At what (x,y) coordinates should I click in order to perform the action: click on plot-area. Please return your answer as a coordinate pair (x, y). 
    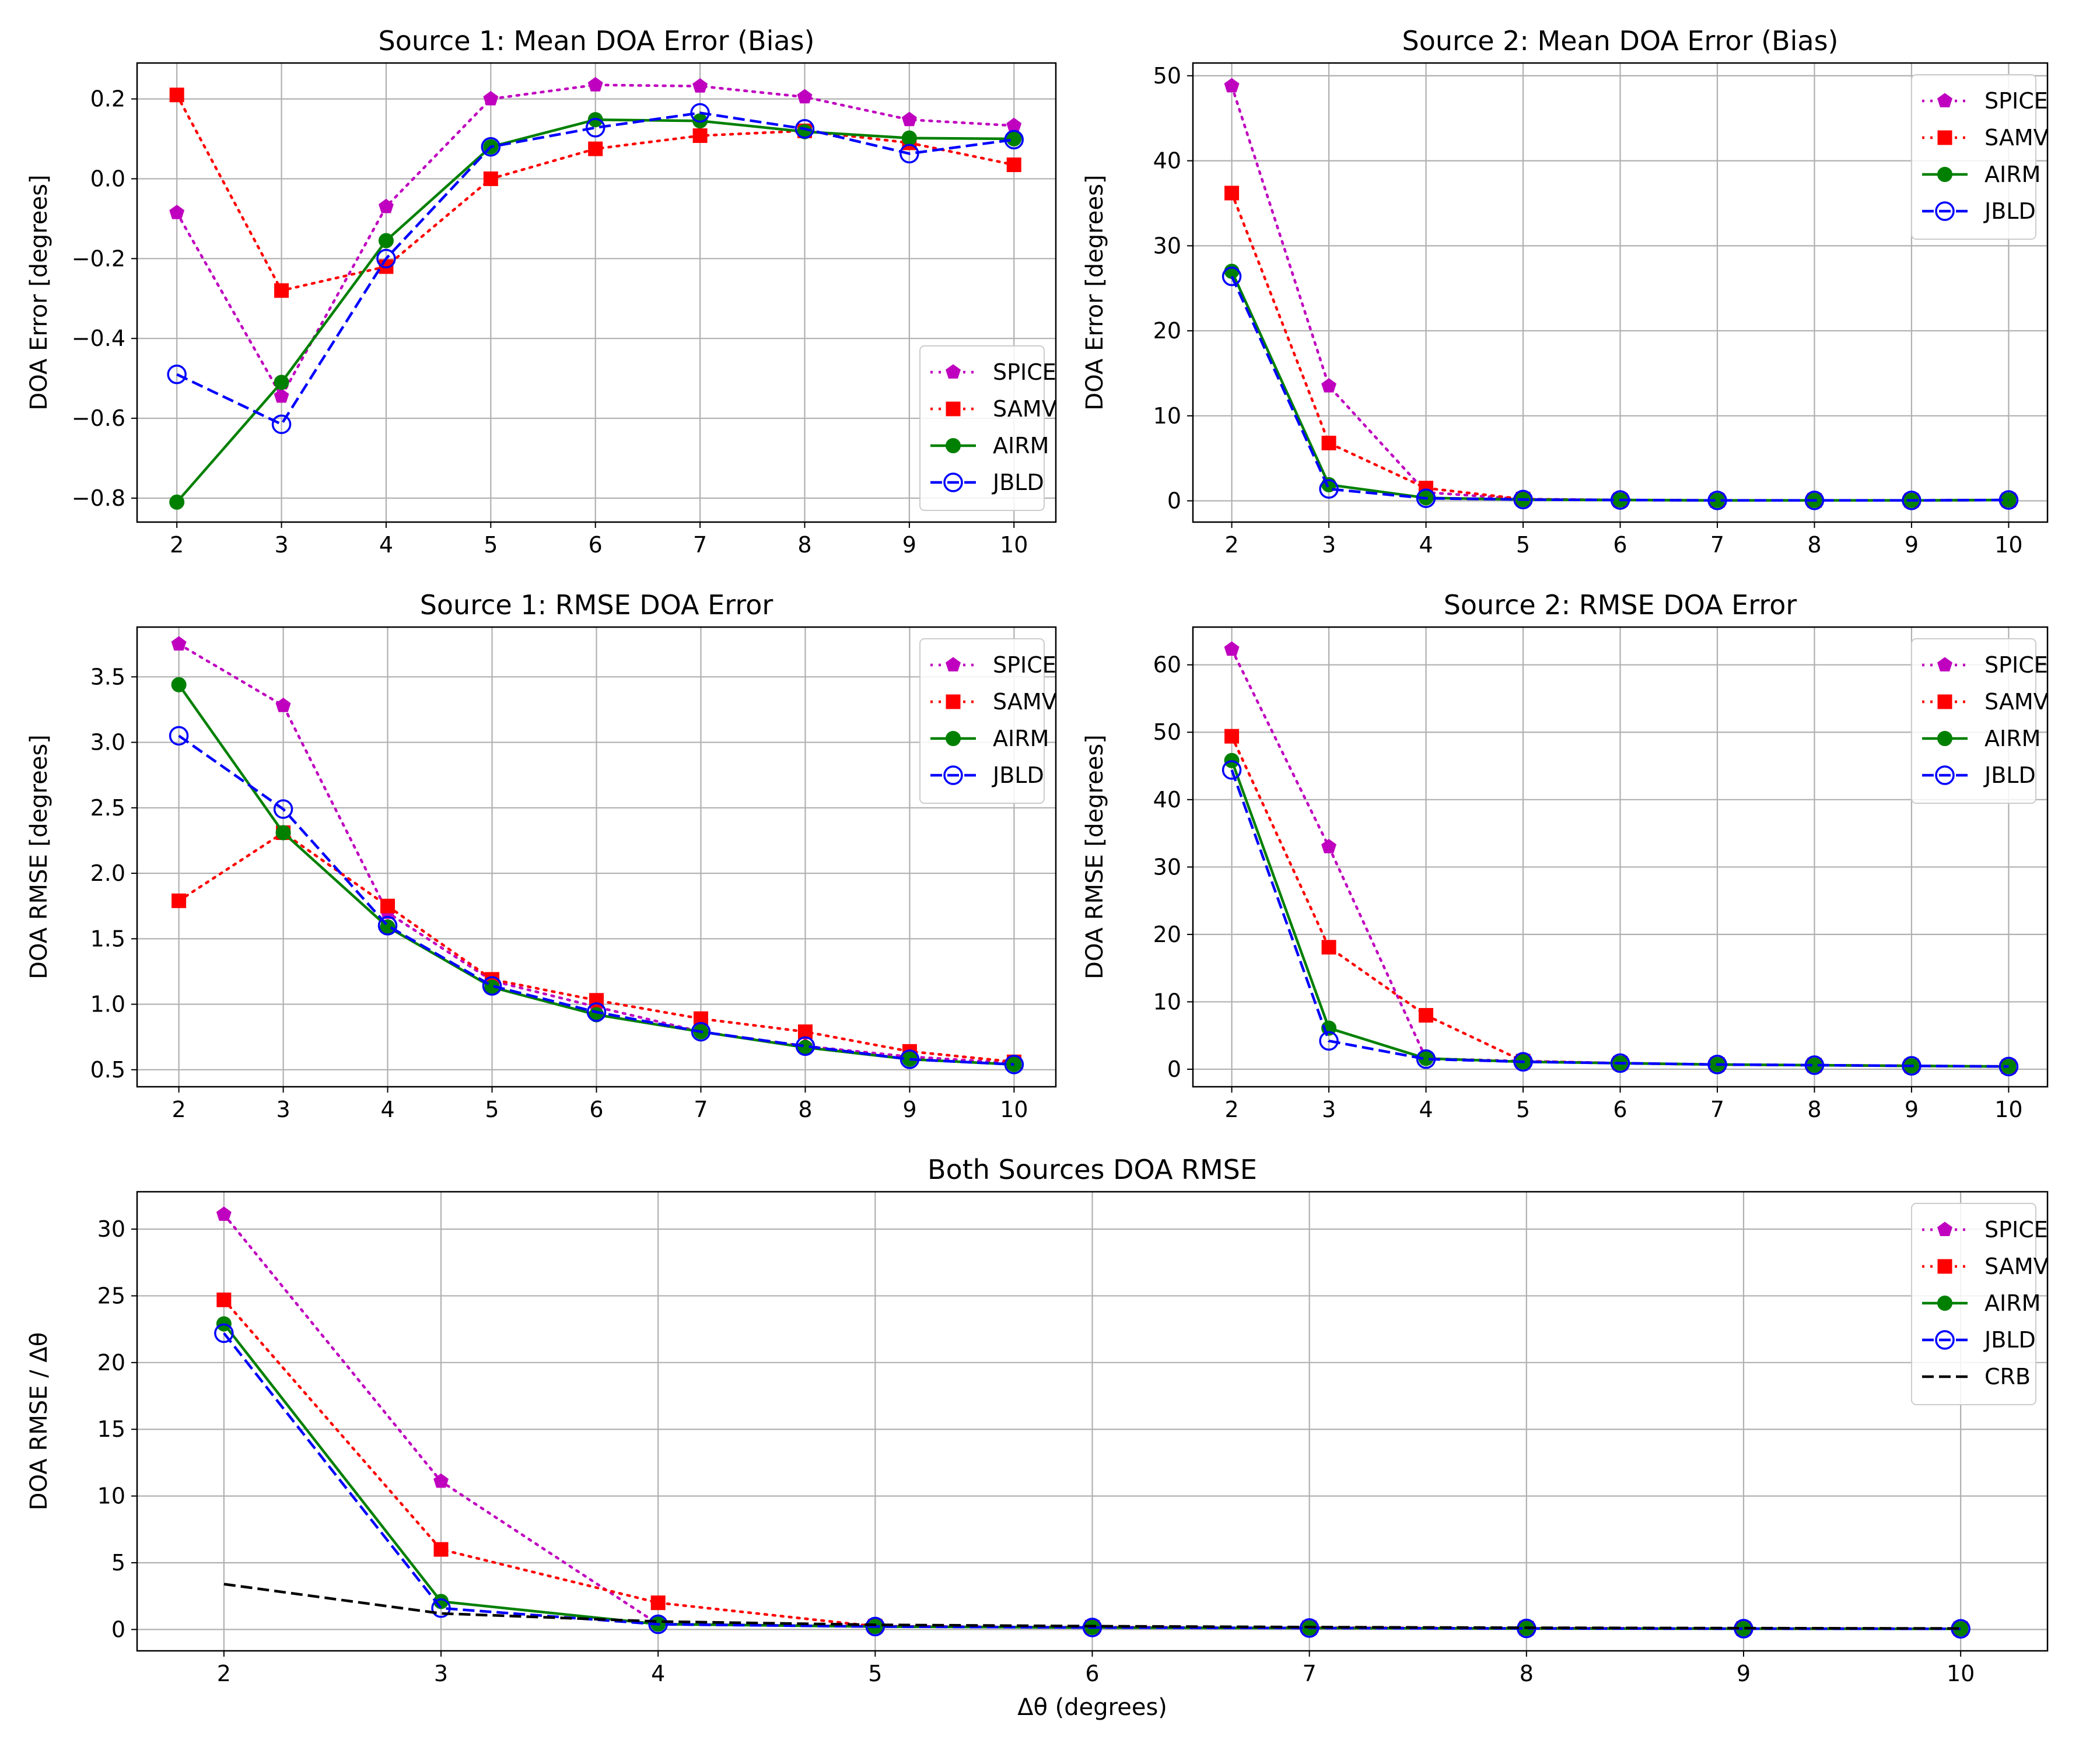
    Looking at the image, I should click on (1620, 859).